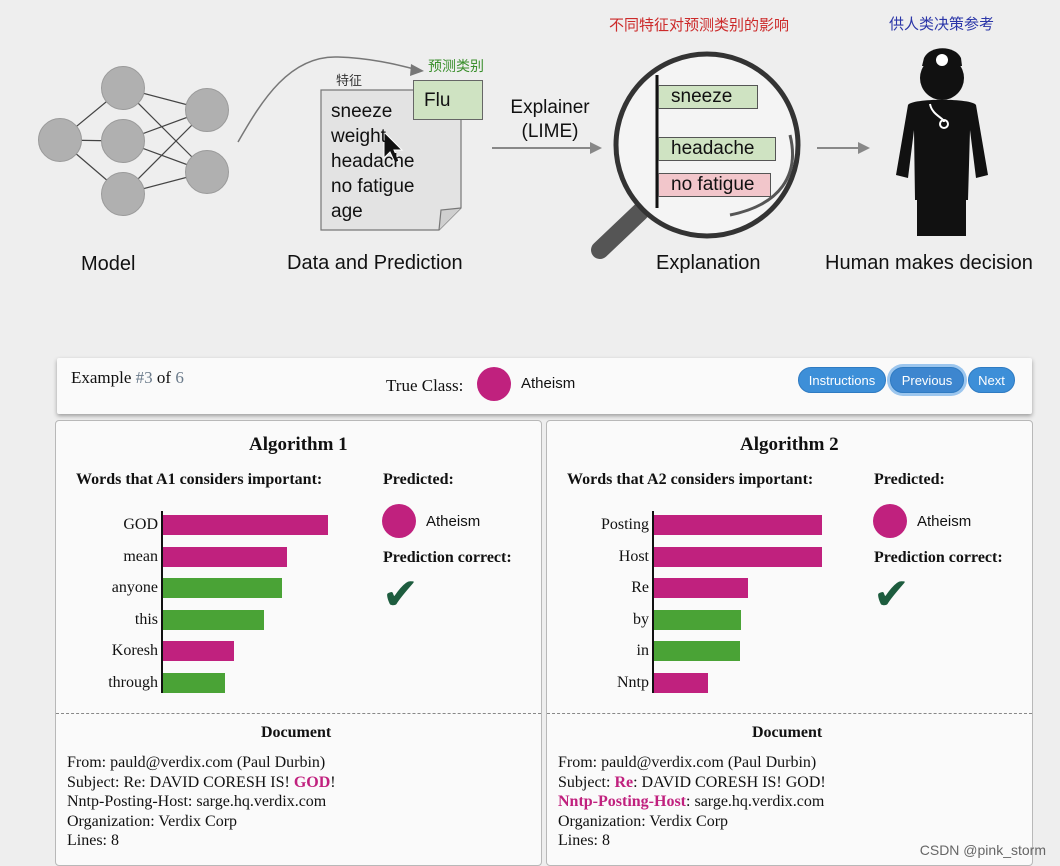 The height and width of the screenshot is (866, 1060). What do you see at coordinates (333, 782) in the screenshot?
I see `document-text: !` at bounding box center [333, 782].